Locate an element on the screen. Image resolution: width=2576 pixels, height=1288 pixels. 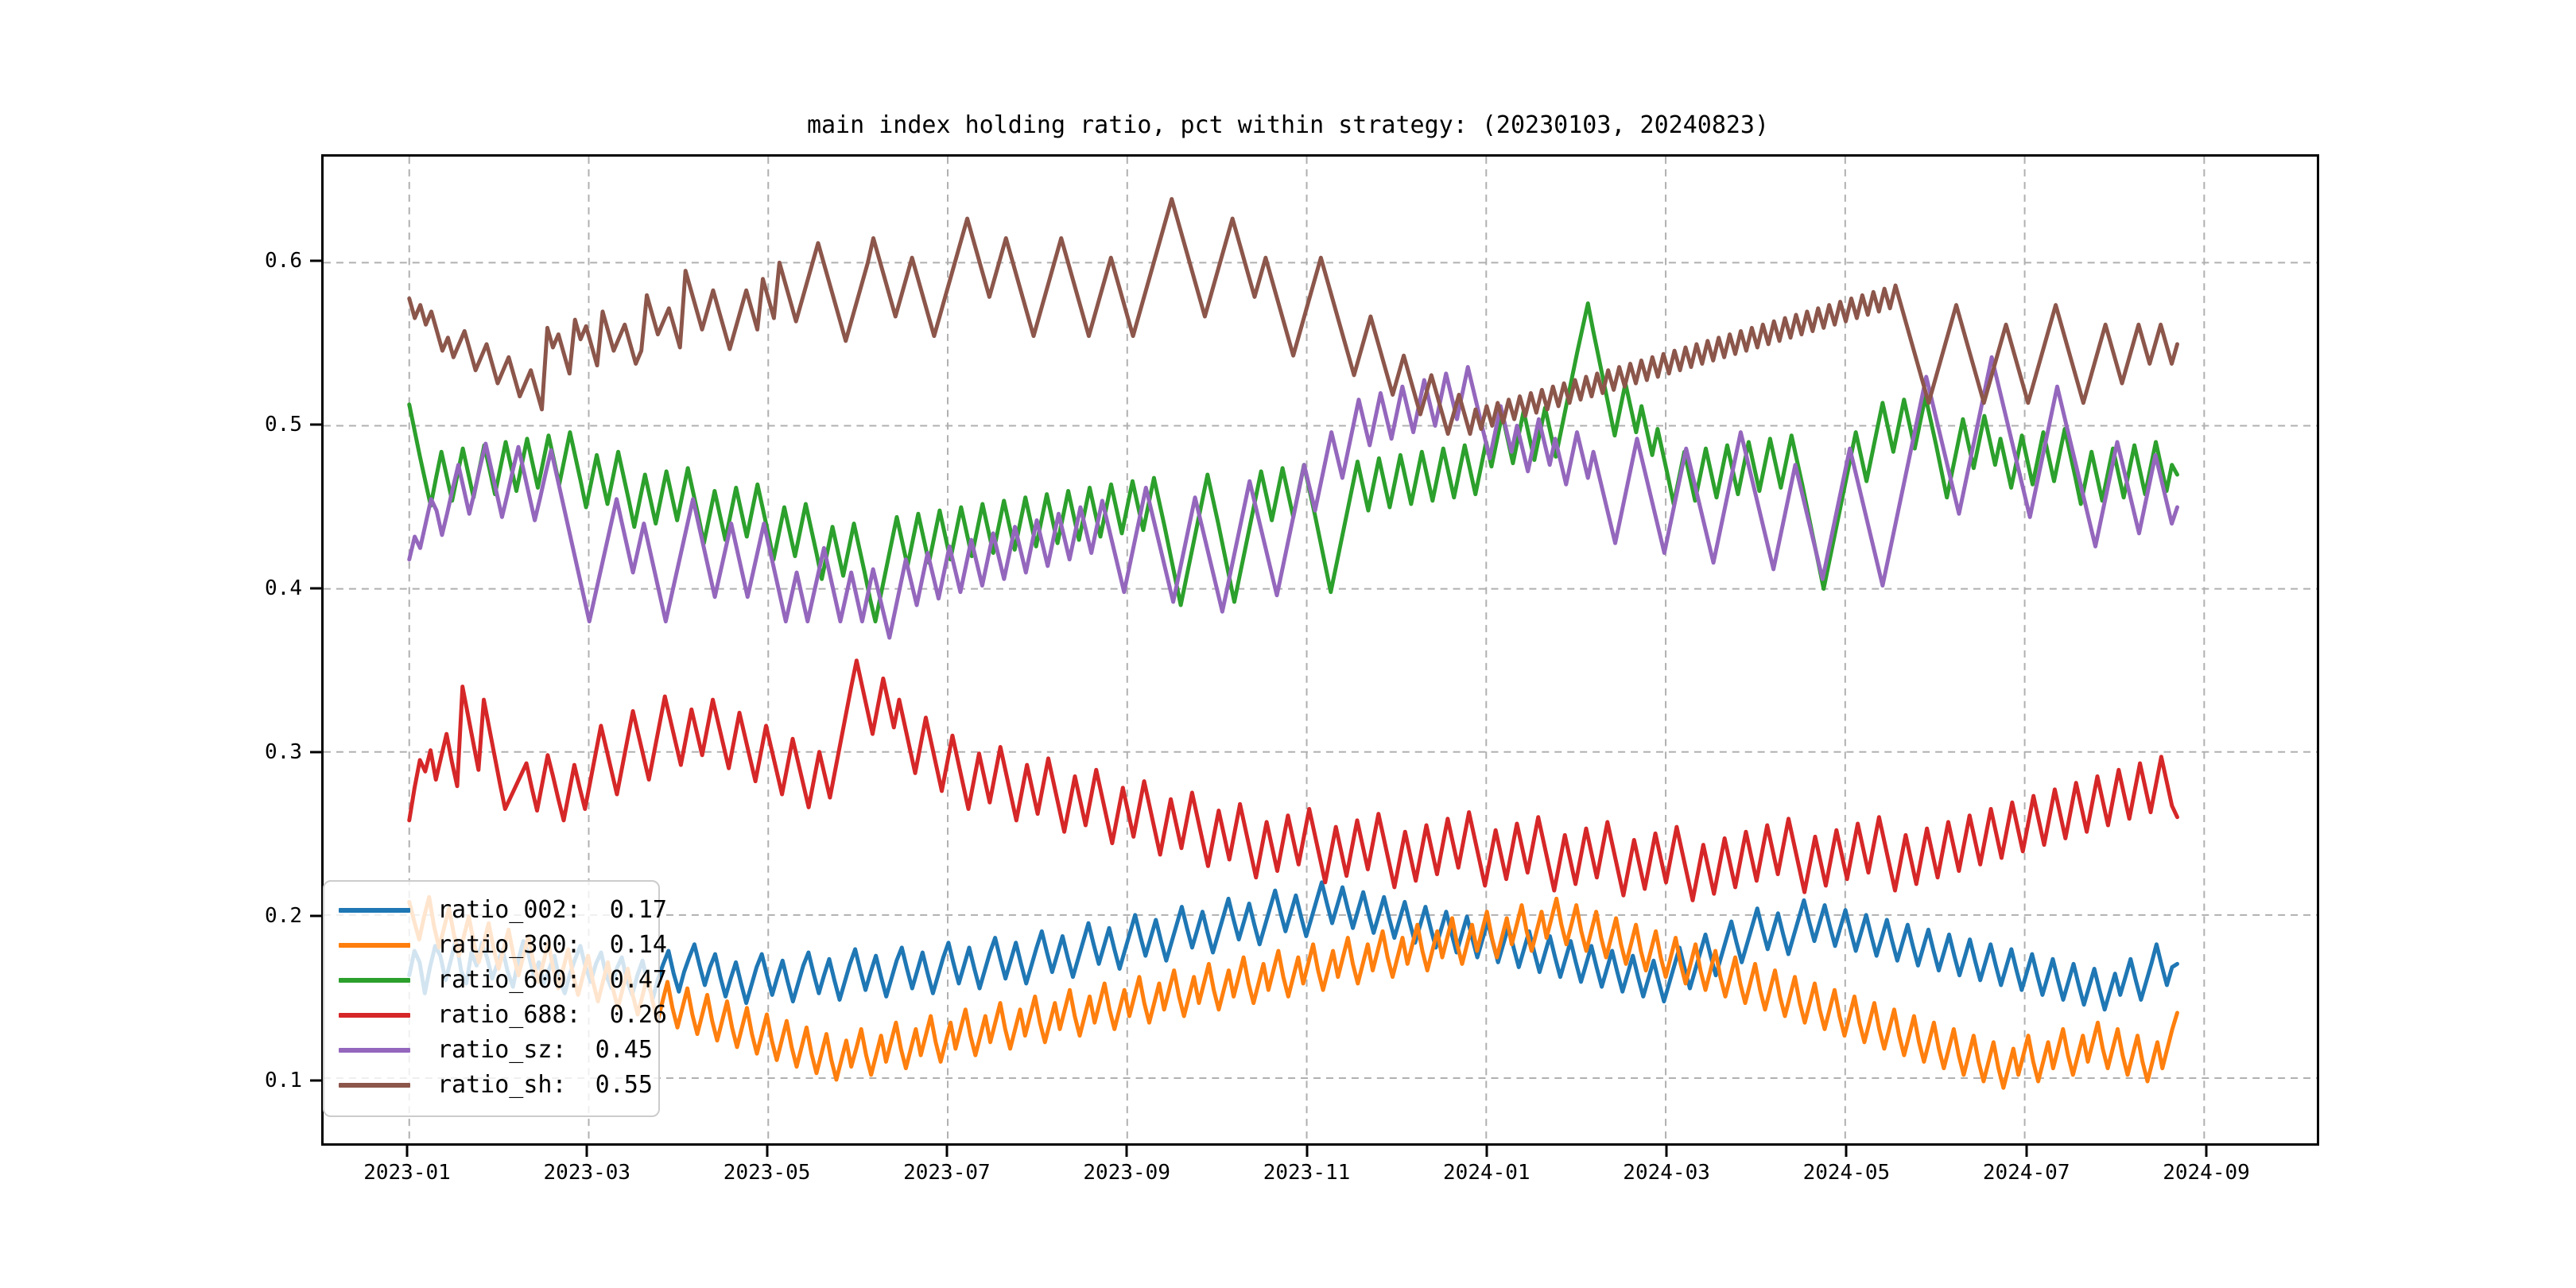
y-tick-label: 0.6 is located at coordinates (283, 261).